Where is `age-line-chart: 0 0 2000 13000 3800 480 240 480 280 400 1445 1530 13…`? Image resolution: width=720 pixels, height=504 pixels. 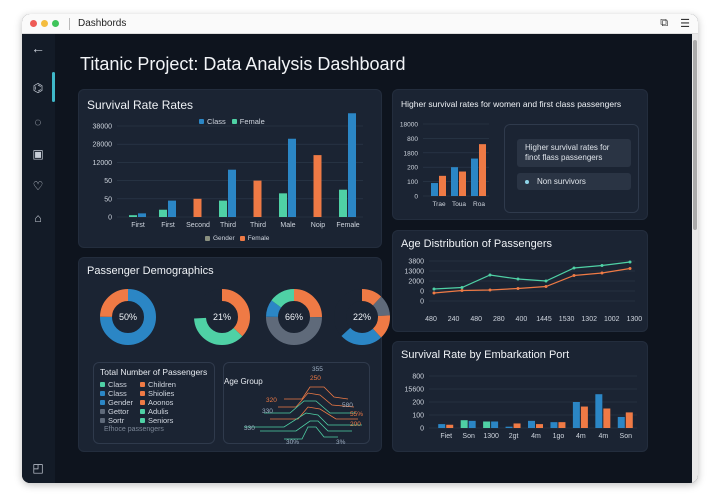 age-line-chart: 0 0 2000 13000 3800 480 240 480 280 400 1445 1530 13… is located at coordinates (524, 291).